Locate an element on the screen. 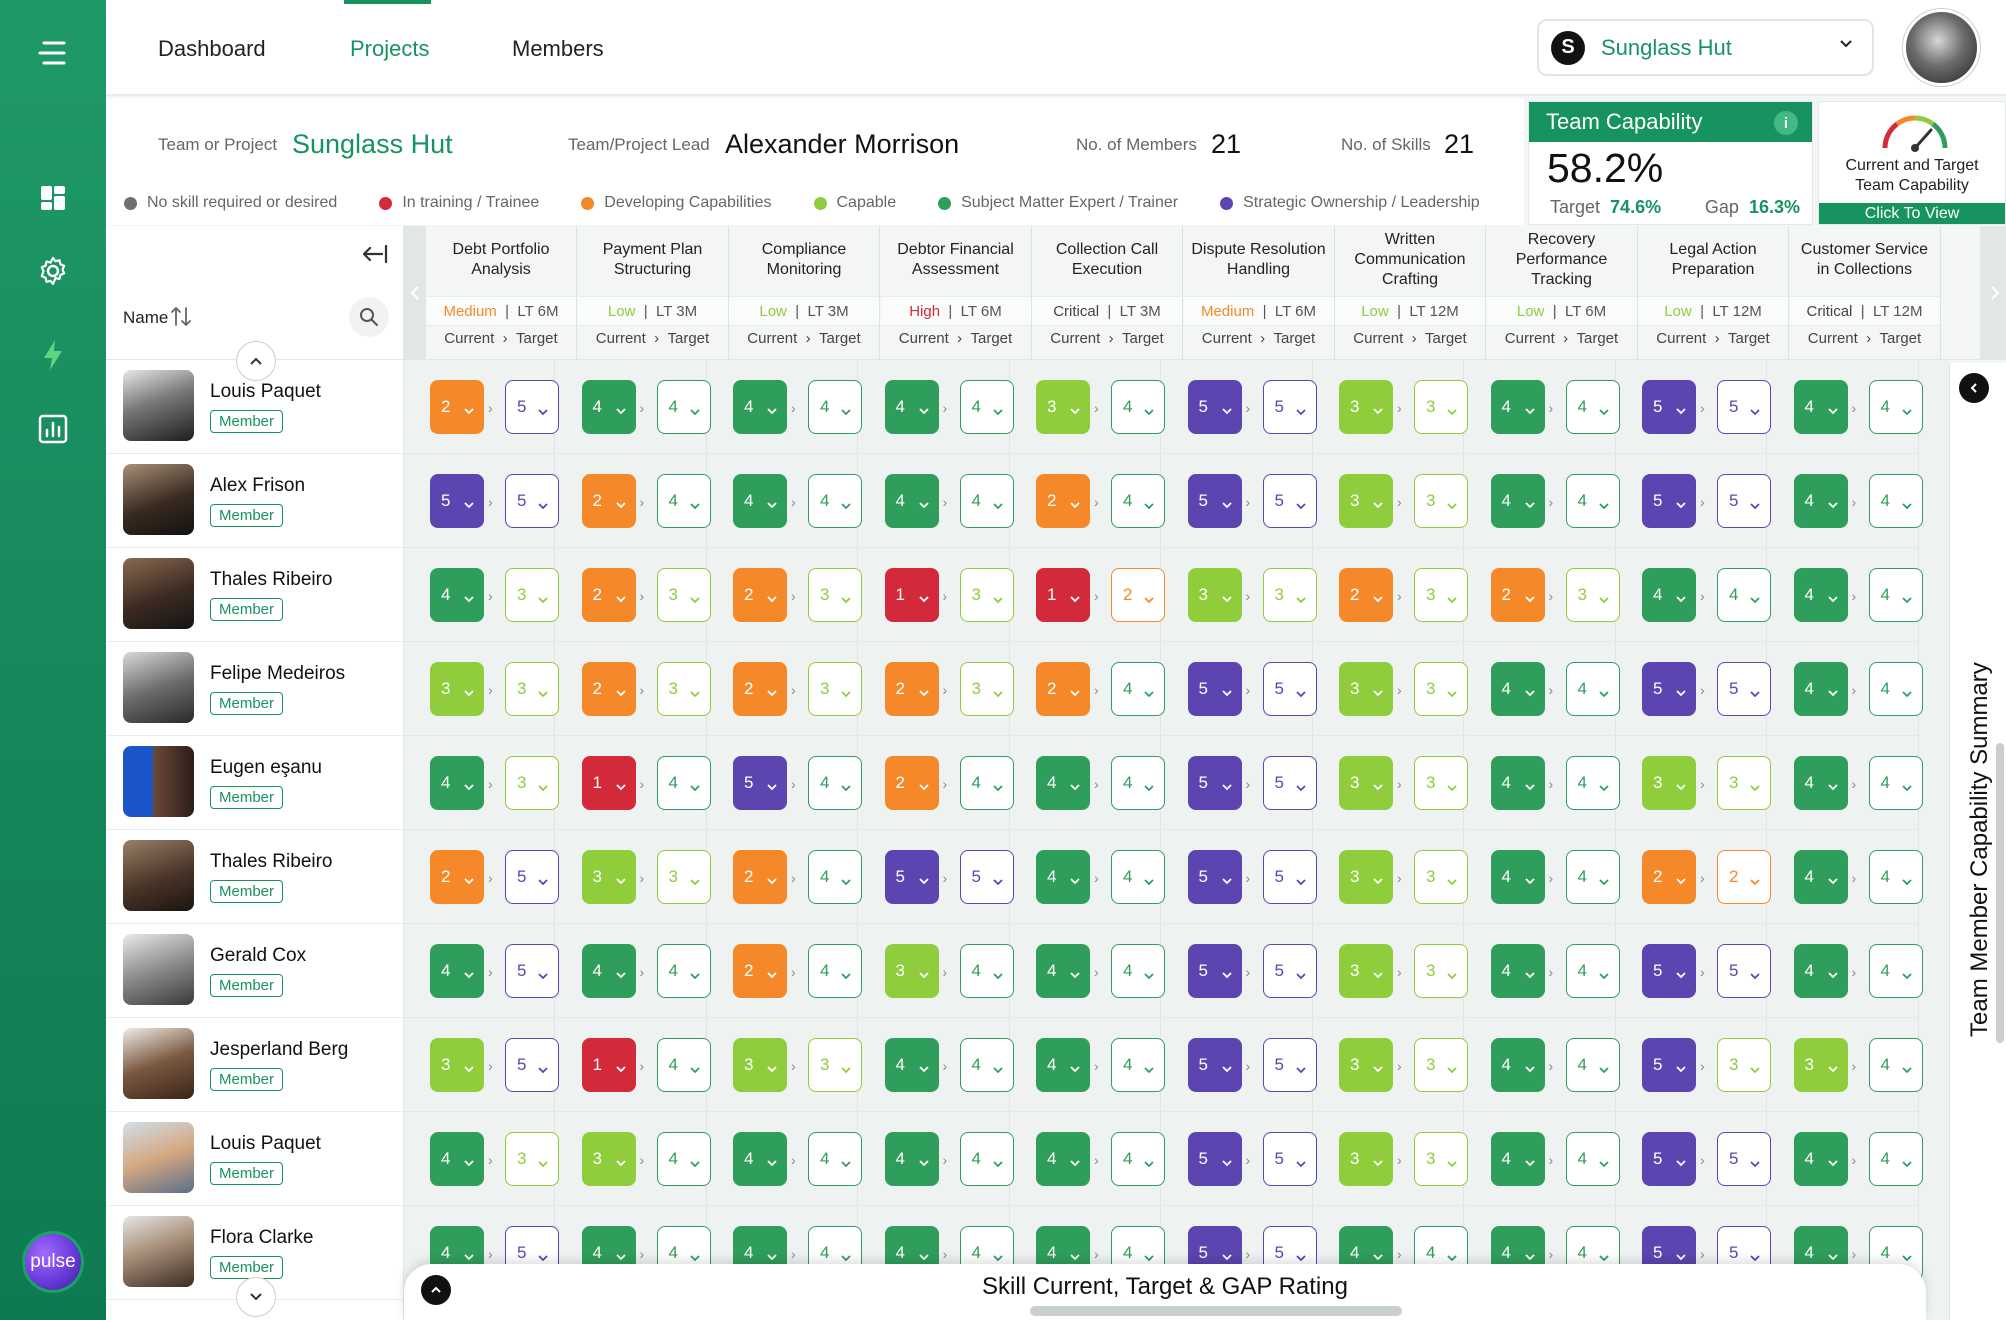 This screenshot has width=2006, height=1320. settings-icon is located at coordinates (53, 271).